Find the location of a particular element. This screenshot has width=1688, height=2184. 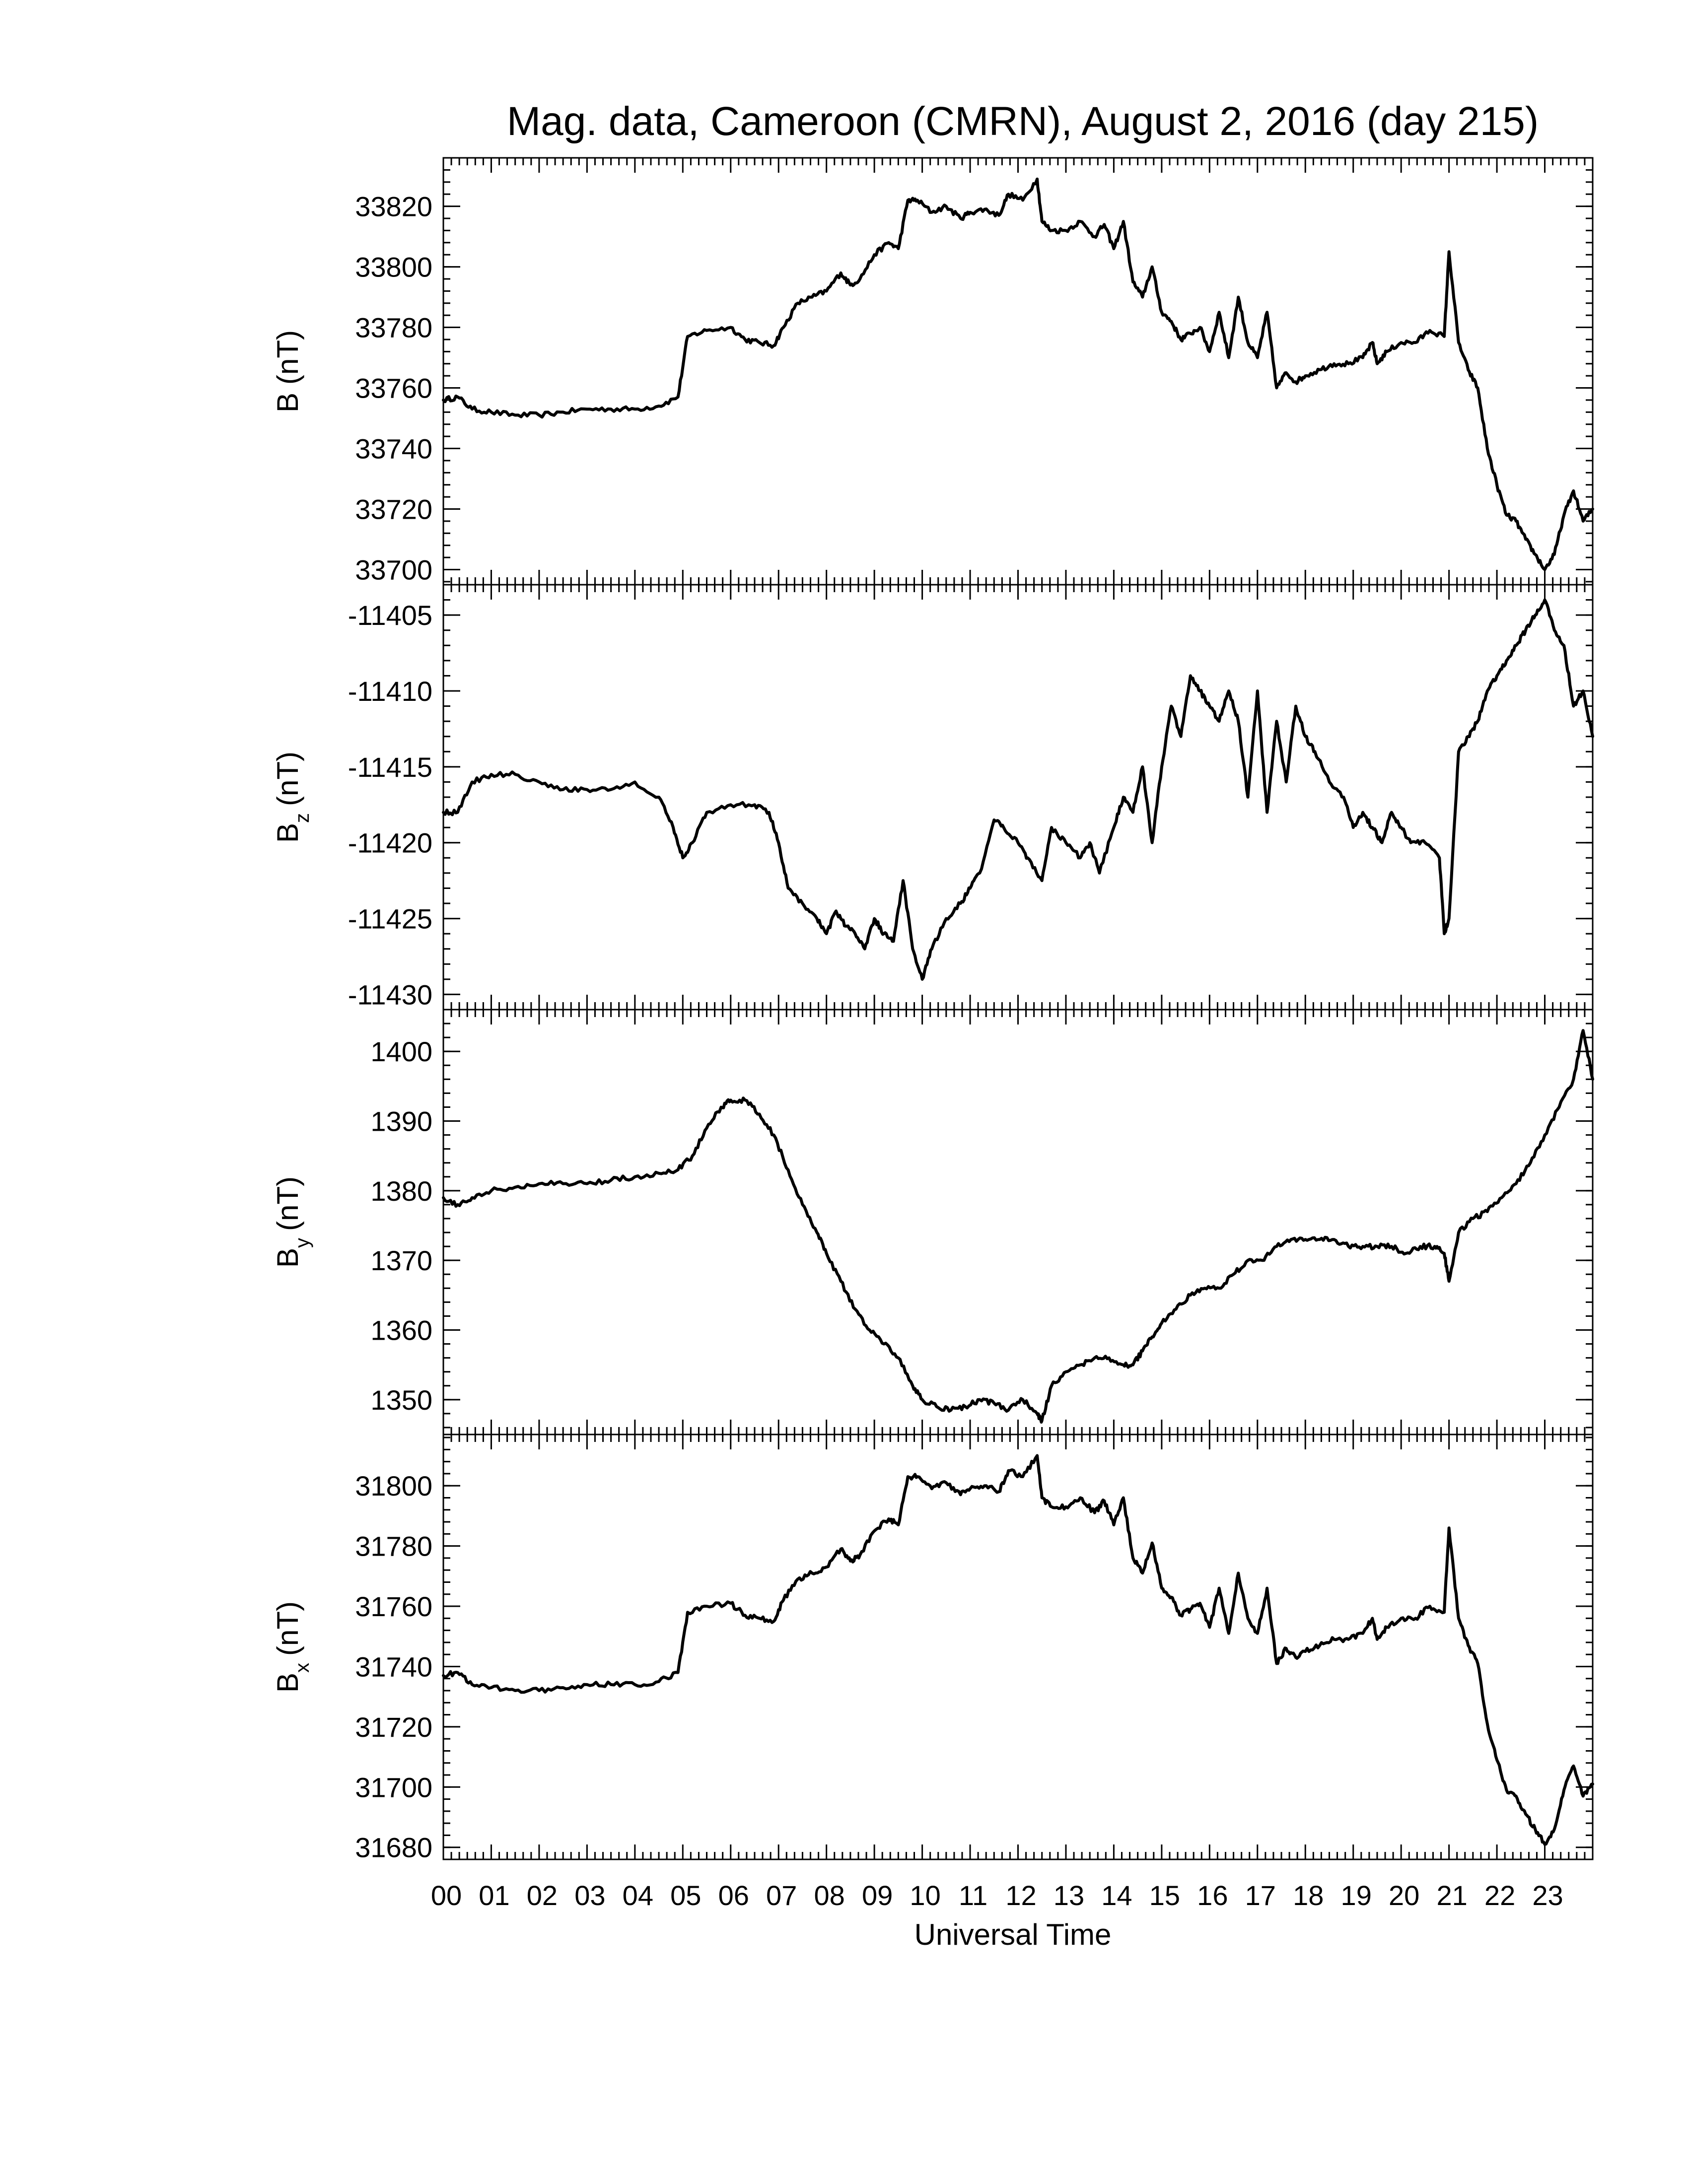

y-axis-label: B (nT) is located at coordinates (287, 371).